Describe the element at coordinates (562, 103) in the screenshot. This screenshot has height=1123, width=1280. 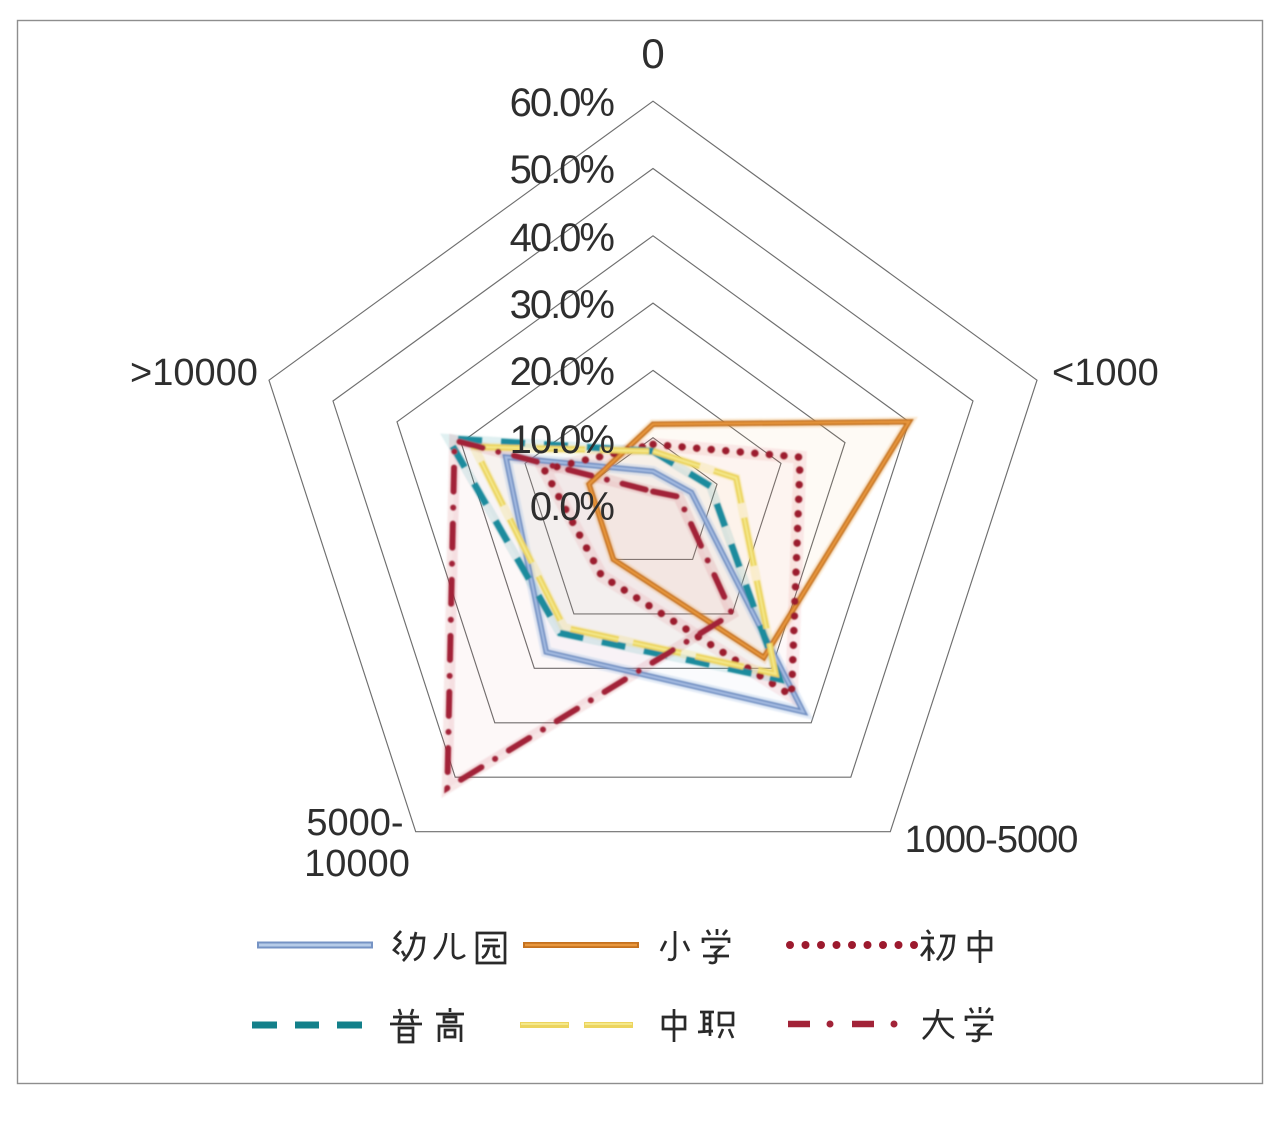
I see `svg-text: 60.0%` at that location.